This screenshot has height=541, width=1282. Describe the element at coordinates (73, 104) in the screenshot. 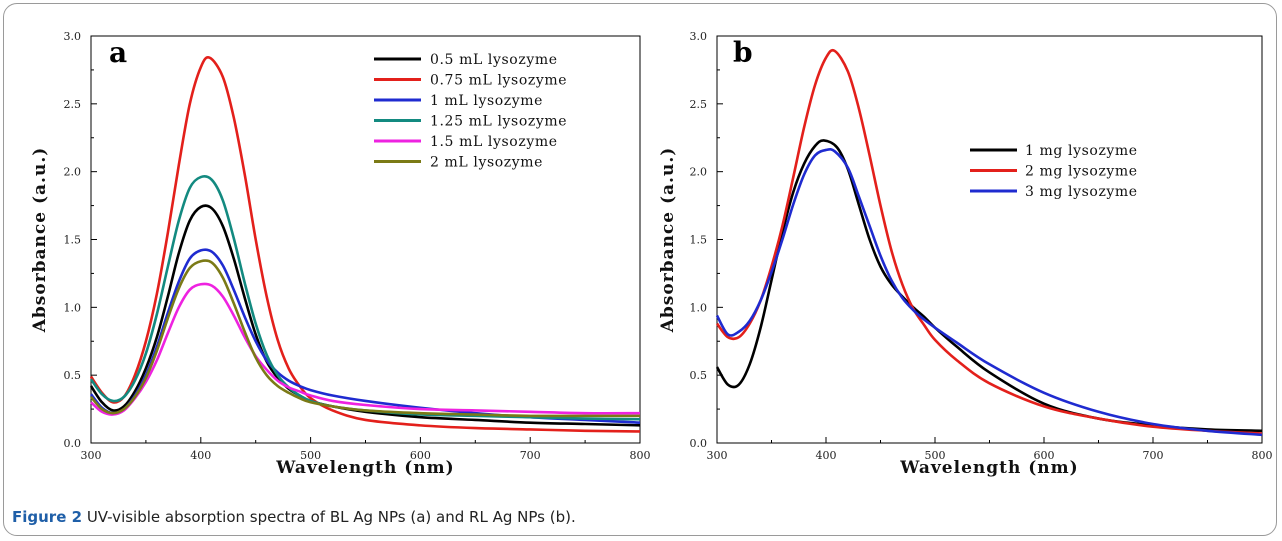

I see `chart-a-y-tick-label: 2.5` at that location.